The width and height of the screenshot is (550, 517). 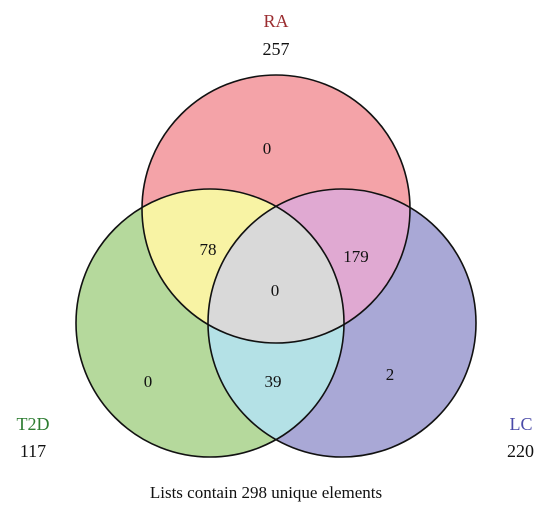 What do you see at coordinates (273, 381) in the screenshot?
I see `t2d-lc-value: 39` at bounding box center [273, 381].